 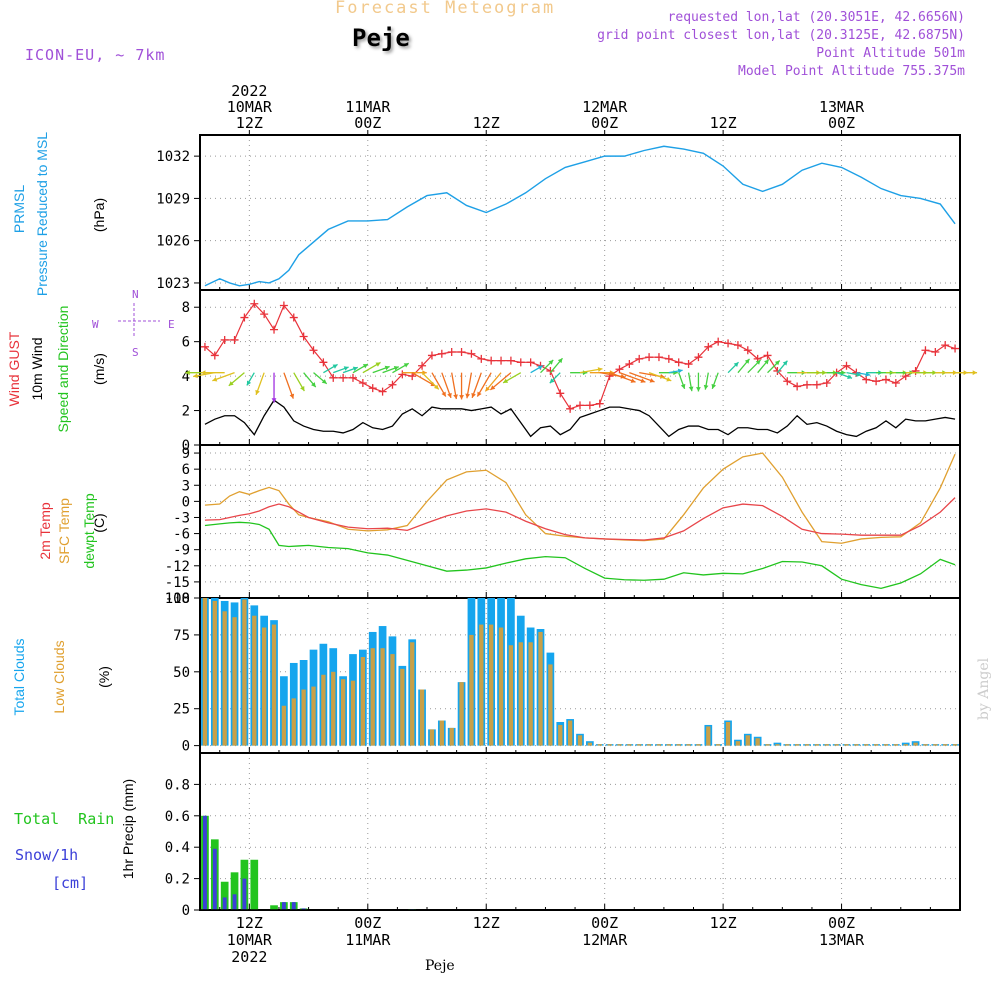 What do you see at coordinates (181, 551) in the screenshot?
I see `y-tick-label: -9` at bounding box center [181, 551].